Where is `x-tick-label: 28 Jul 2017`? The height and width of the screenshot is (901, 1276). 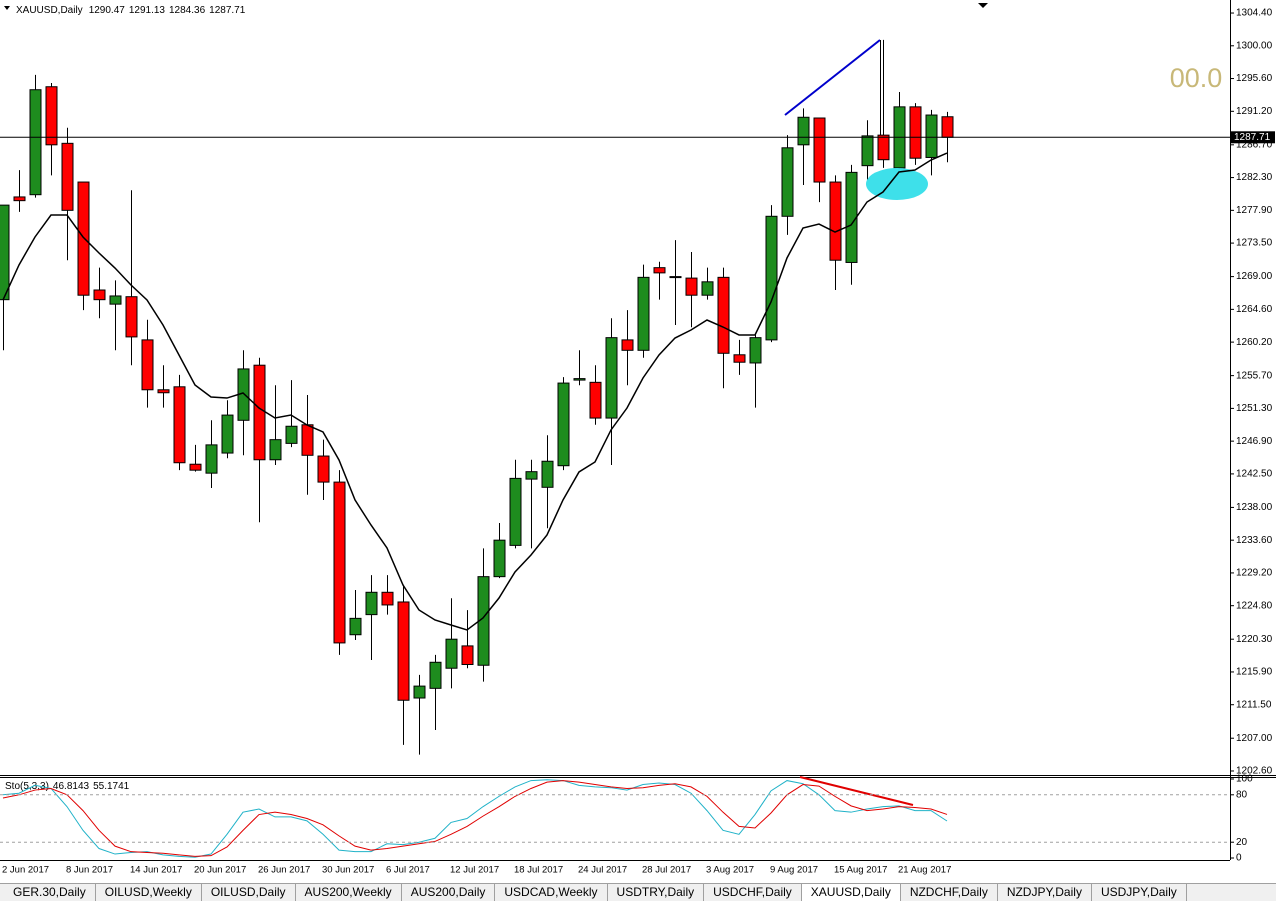
x-tick-label: 28 Jul 2017 is located at coordinates (666, 870).